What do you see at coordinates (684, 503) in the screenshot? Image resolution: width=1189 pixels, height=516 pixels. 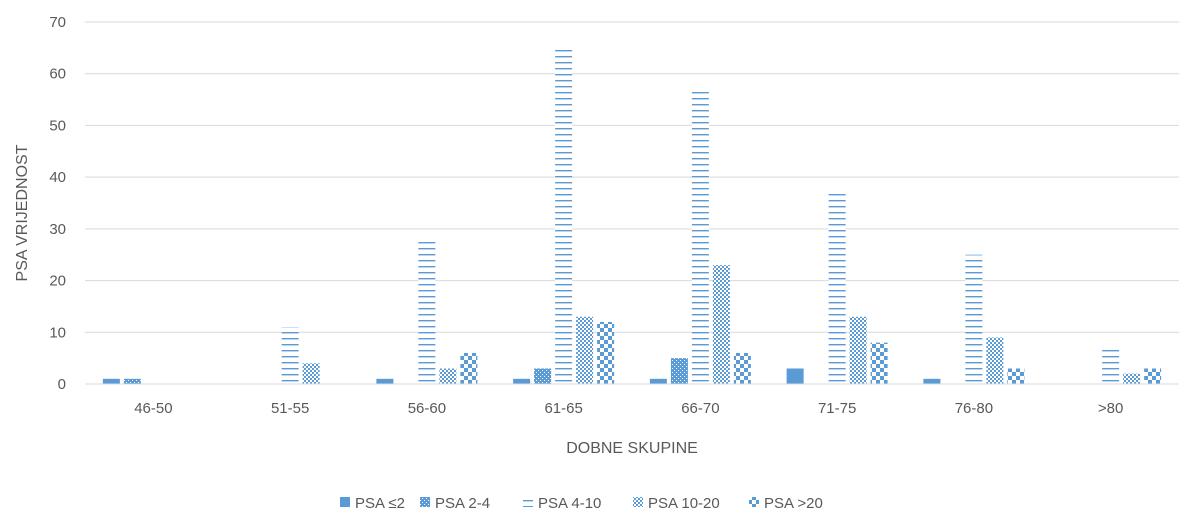 I see `legend-label: PSA 10-20` at bounding box center [684, 503].